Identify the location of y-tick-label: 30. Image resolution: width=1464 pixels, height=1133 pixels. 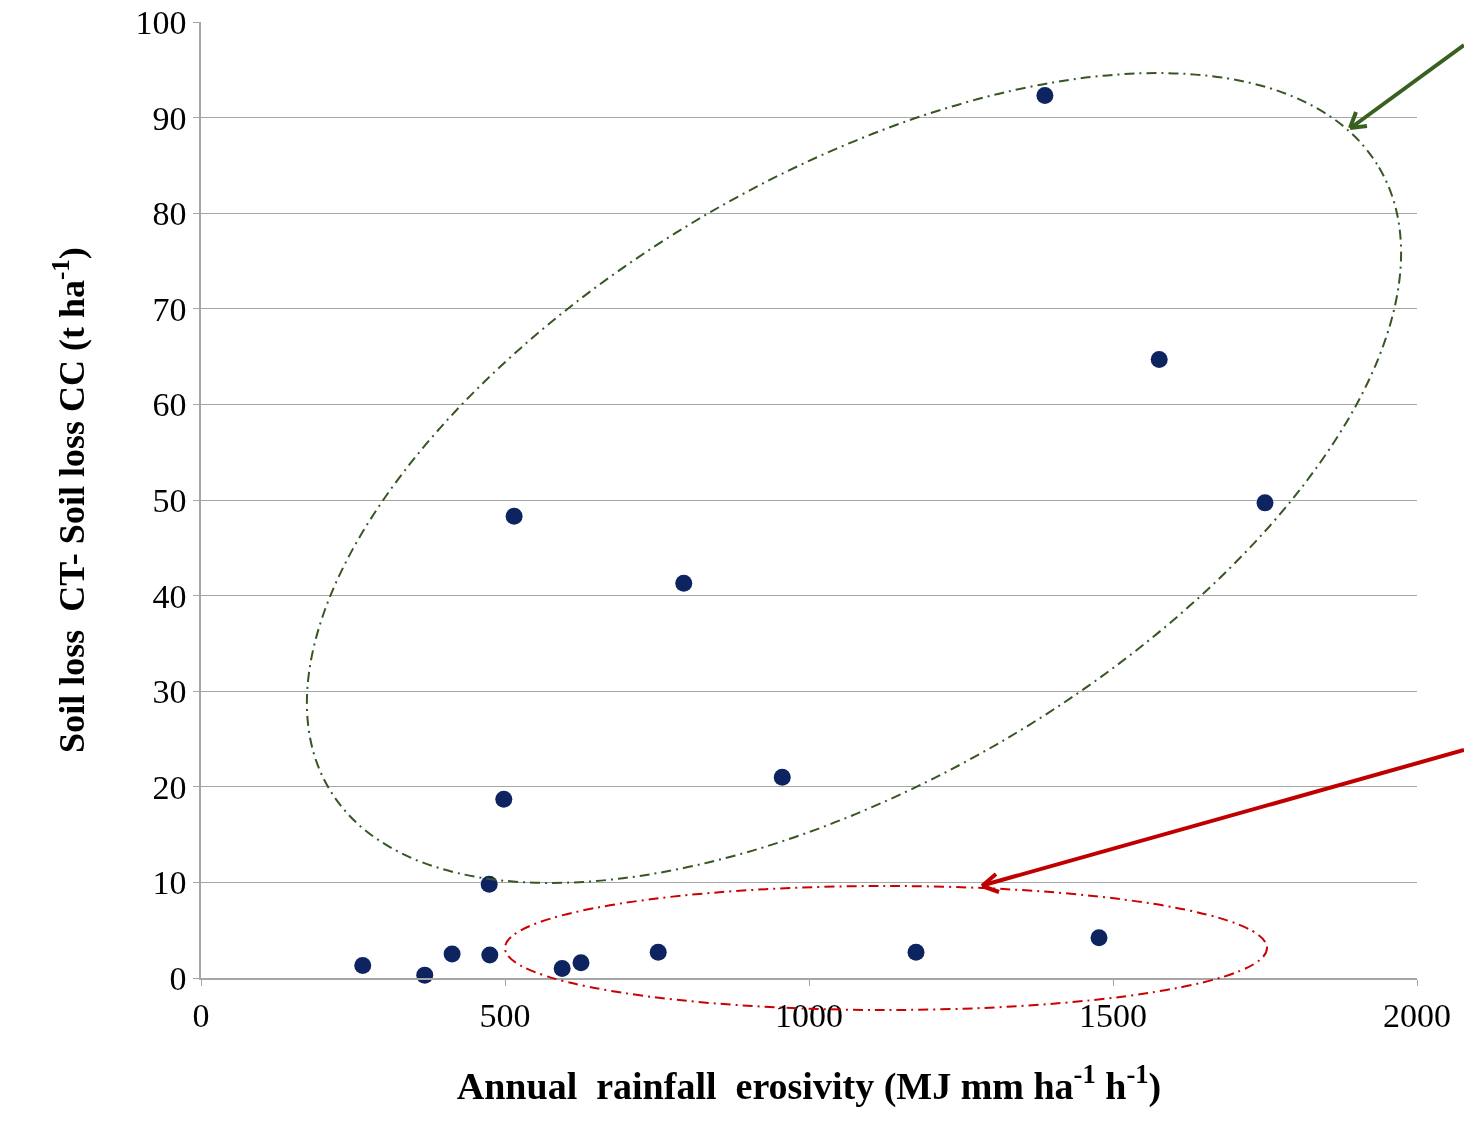
(169, 692).